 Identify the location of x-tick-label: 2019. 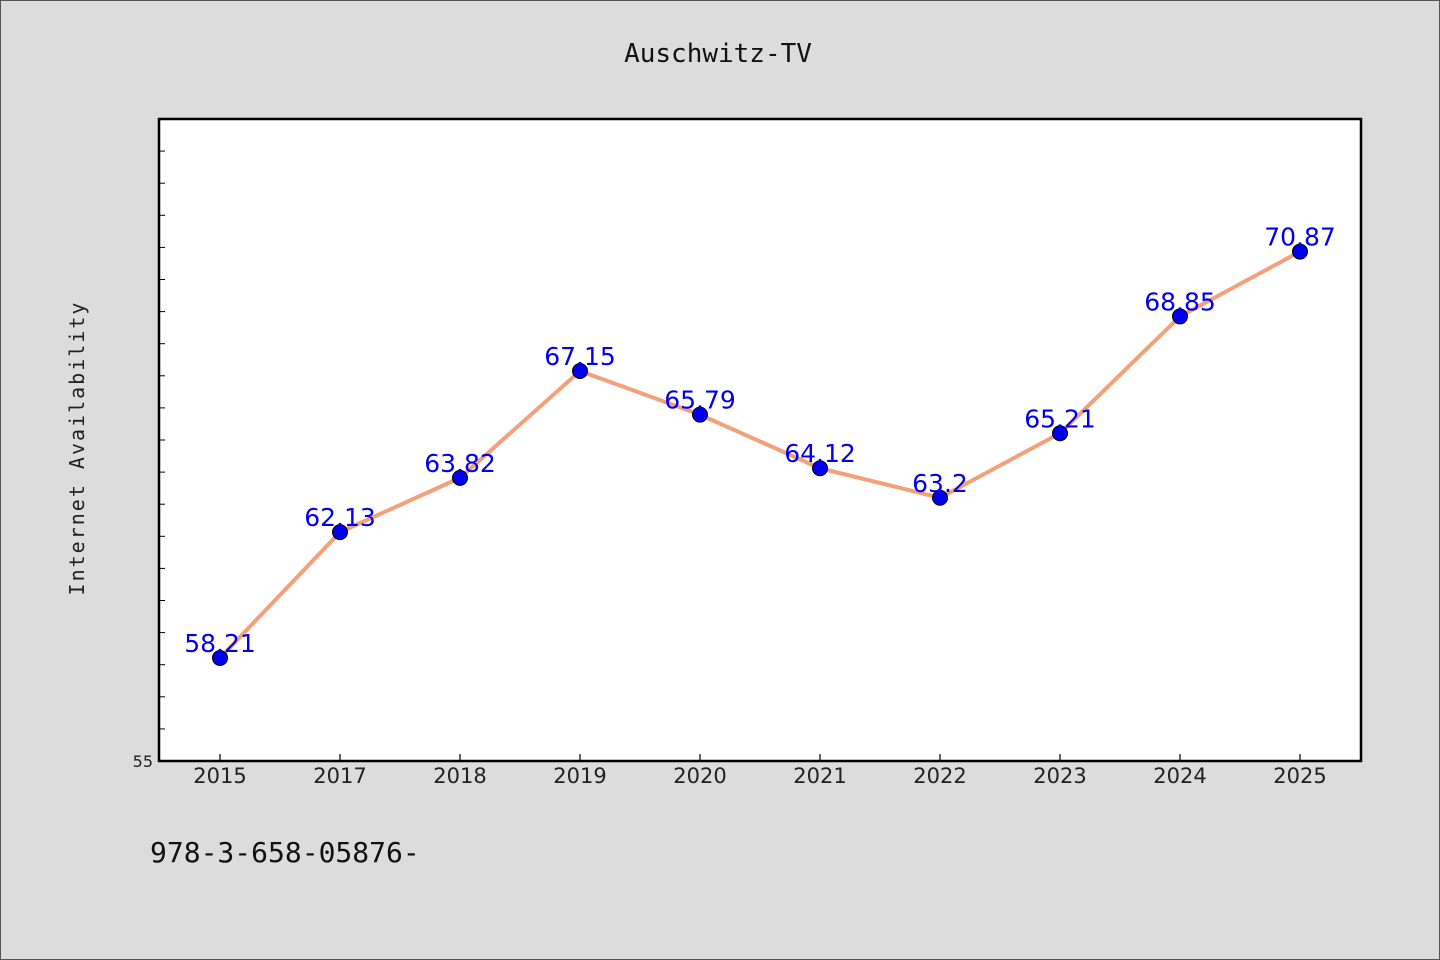
(579, 776).